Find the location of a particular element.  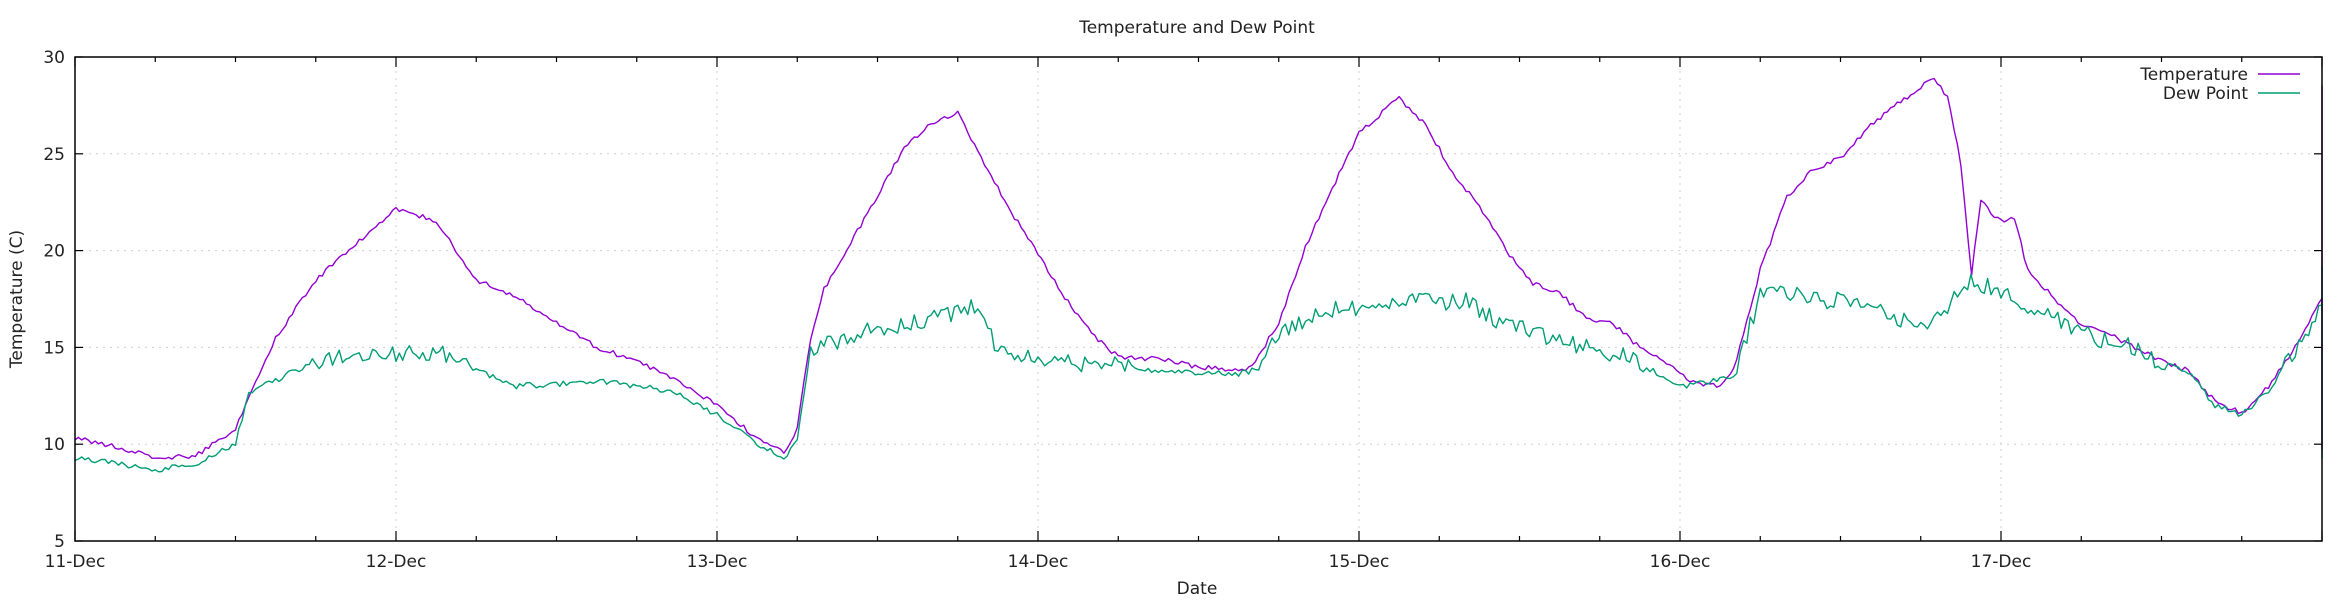

y-tick-labels: 5 10 15 20 25 30 is located at coordinates (54, 300).